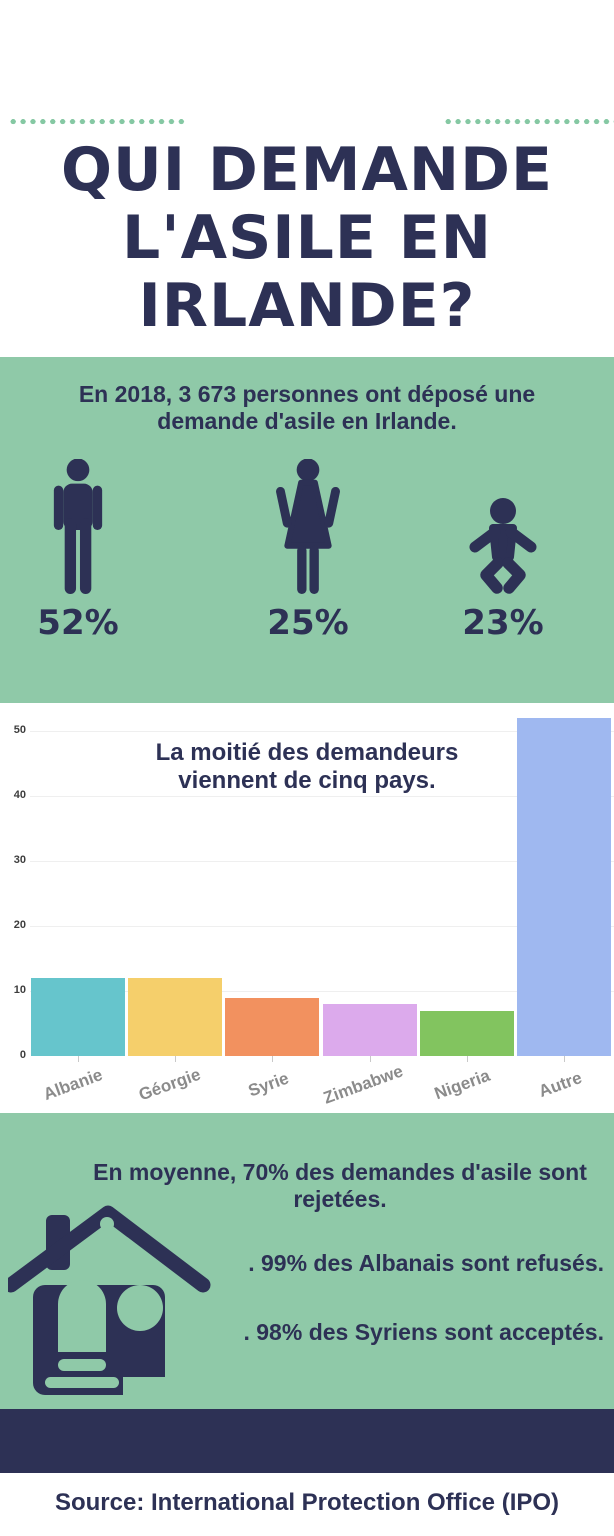 This screenshot has height=1536, width=614. Describe the element at coordinates (99, 122) in the screenshot. I see `dotted-line-left-icon` at that location.